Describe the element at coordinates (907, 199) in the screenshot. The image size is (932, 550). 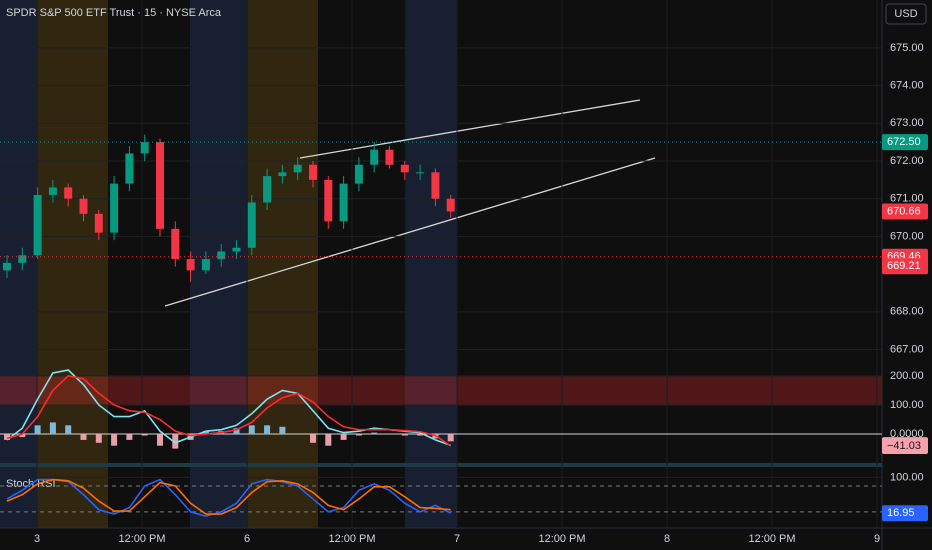
I see `y-tick-label: 671.00` at that location.